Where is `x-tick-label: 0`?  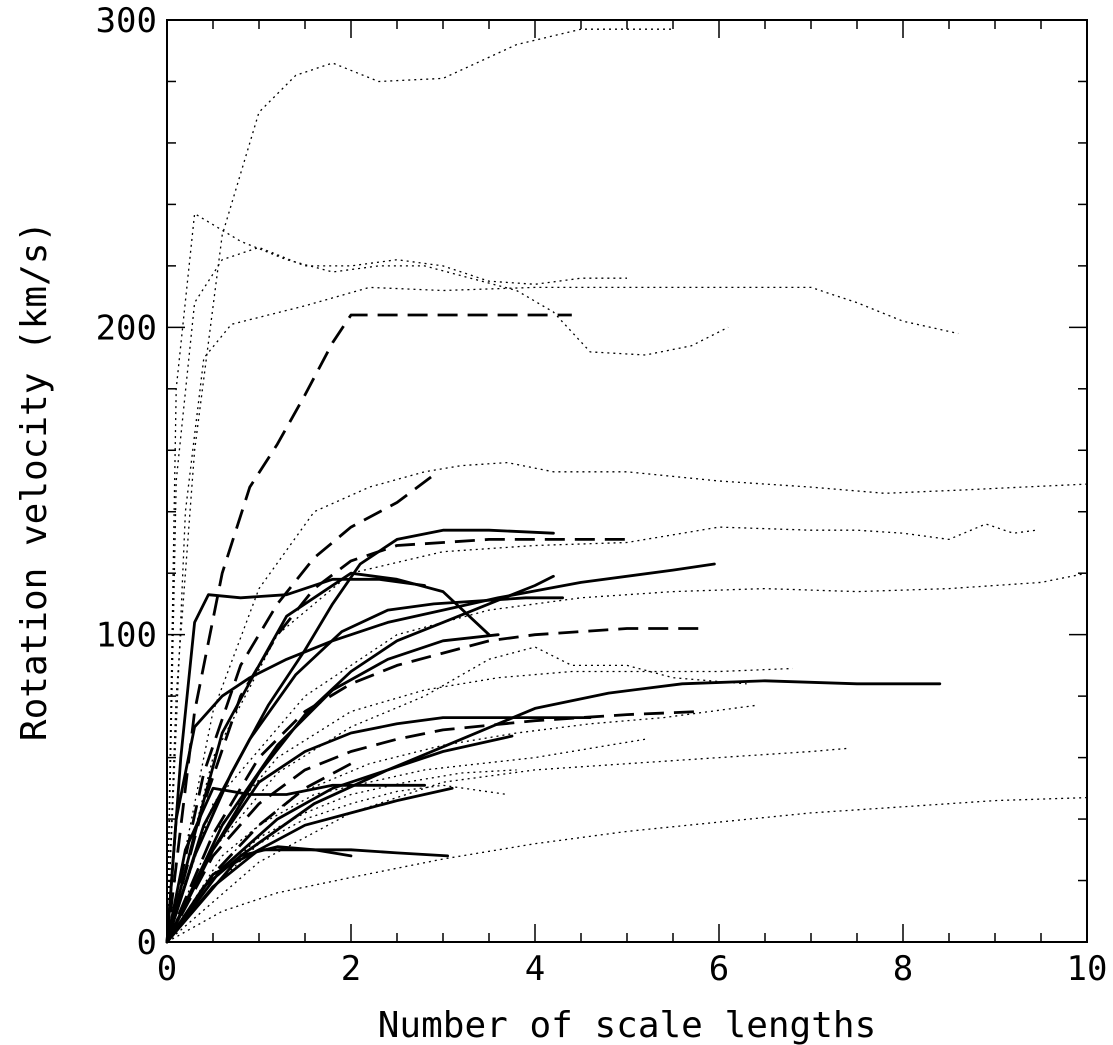
x-tick-label: 0 is located at coordinates (167, 969).